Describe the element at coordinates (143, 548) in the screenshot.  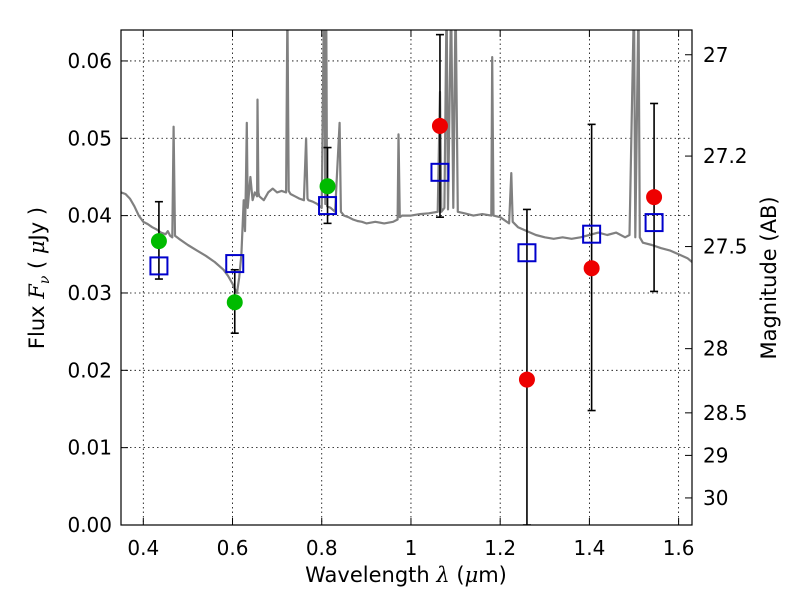
I see `x-tick-label: 0.4` at that location.